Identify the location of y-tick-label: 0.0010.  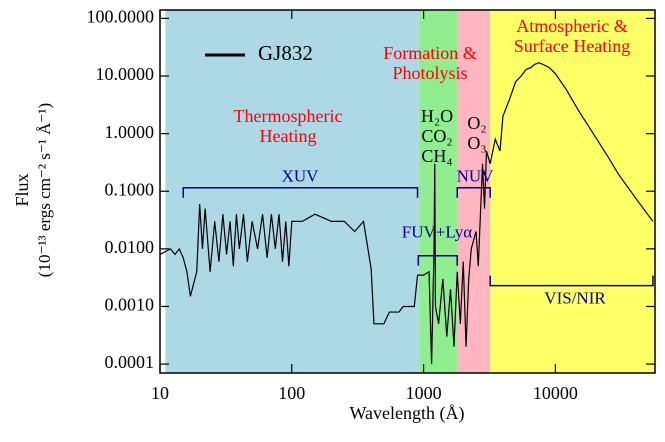
(130, 305).